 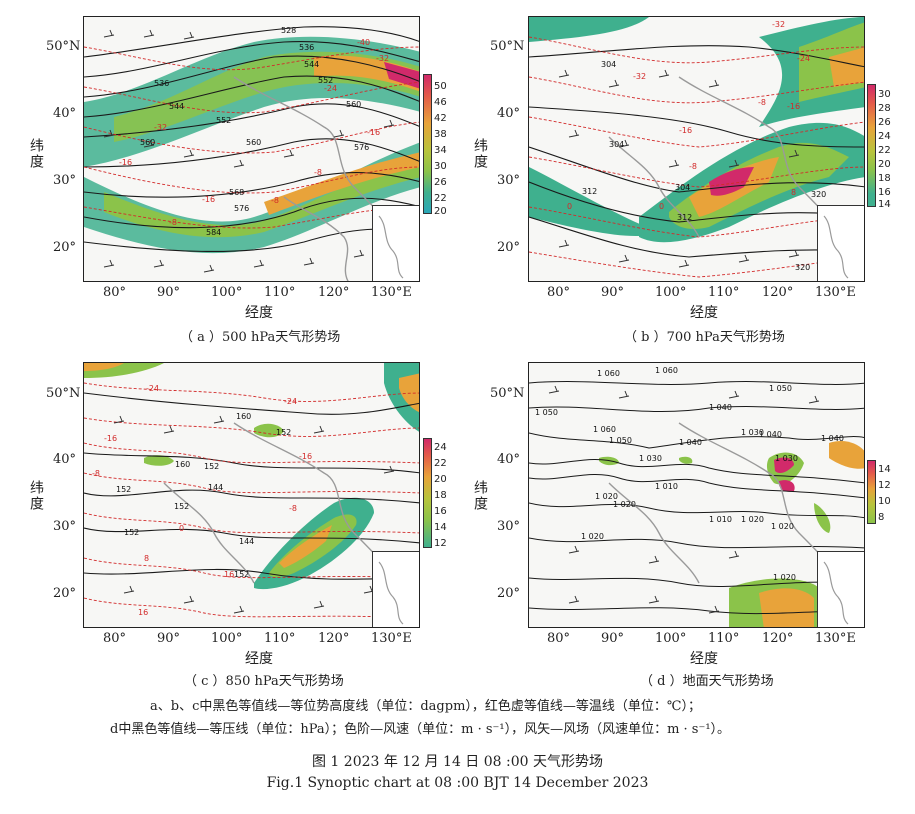 What do you see at coordinates (724, 292) in the screenshot?
I see `panel-b-xtick-110: 110°` at bounding box center [724, 292].